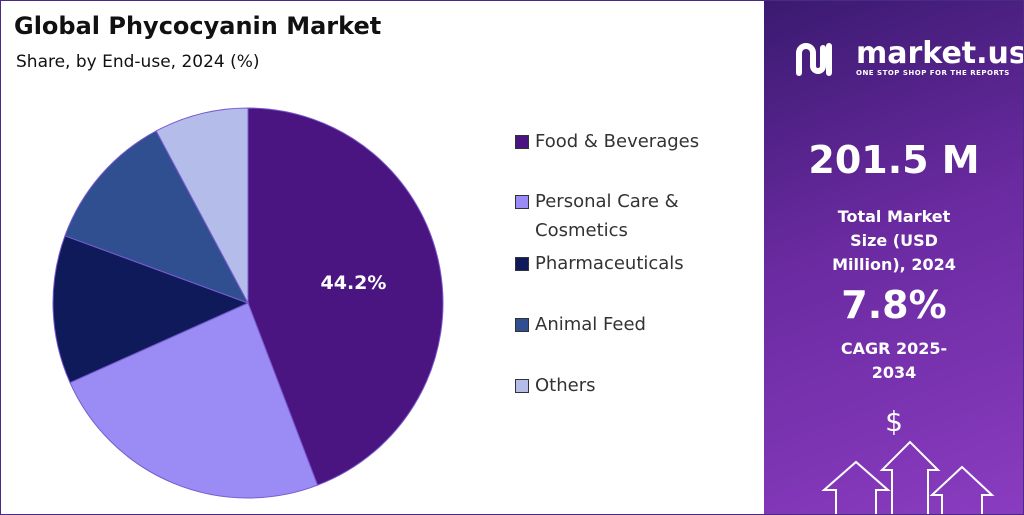  What do you see at coordinates (894, 360) in the screenshot?
I see `cagr-label: CAGR 2025-2034` at bounding box center [894, 360].